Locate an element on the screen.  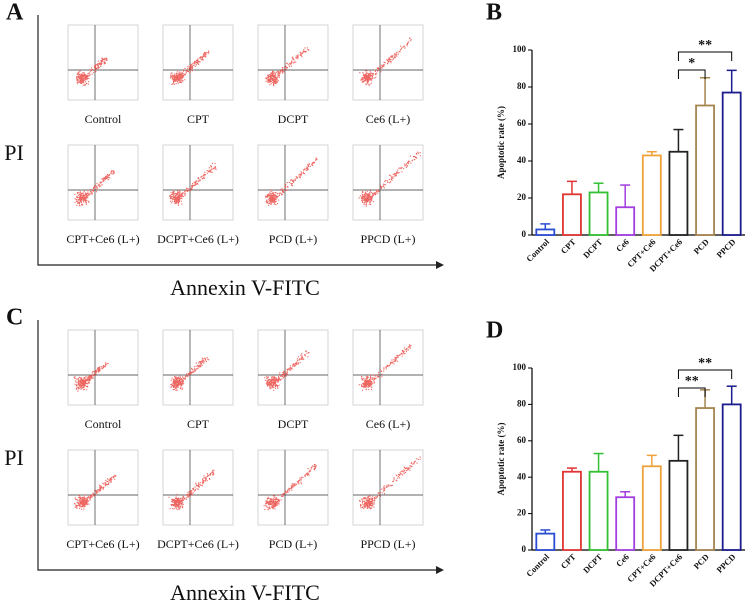
panel-letter: B is located at coordinates (494, 13).